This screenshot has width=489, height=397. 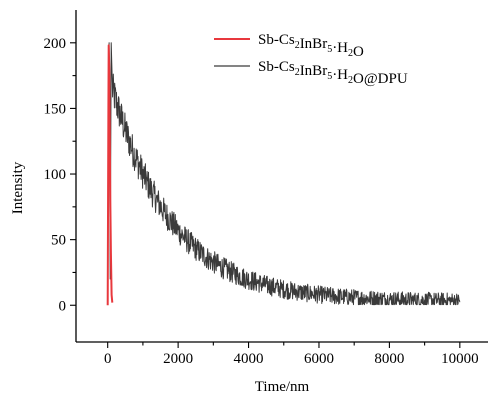 I want to click on y-tick-label: 150, so click(x=55, y=109).